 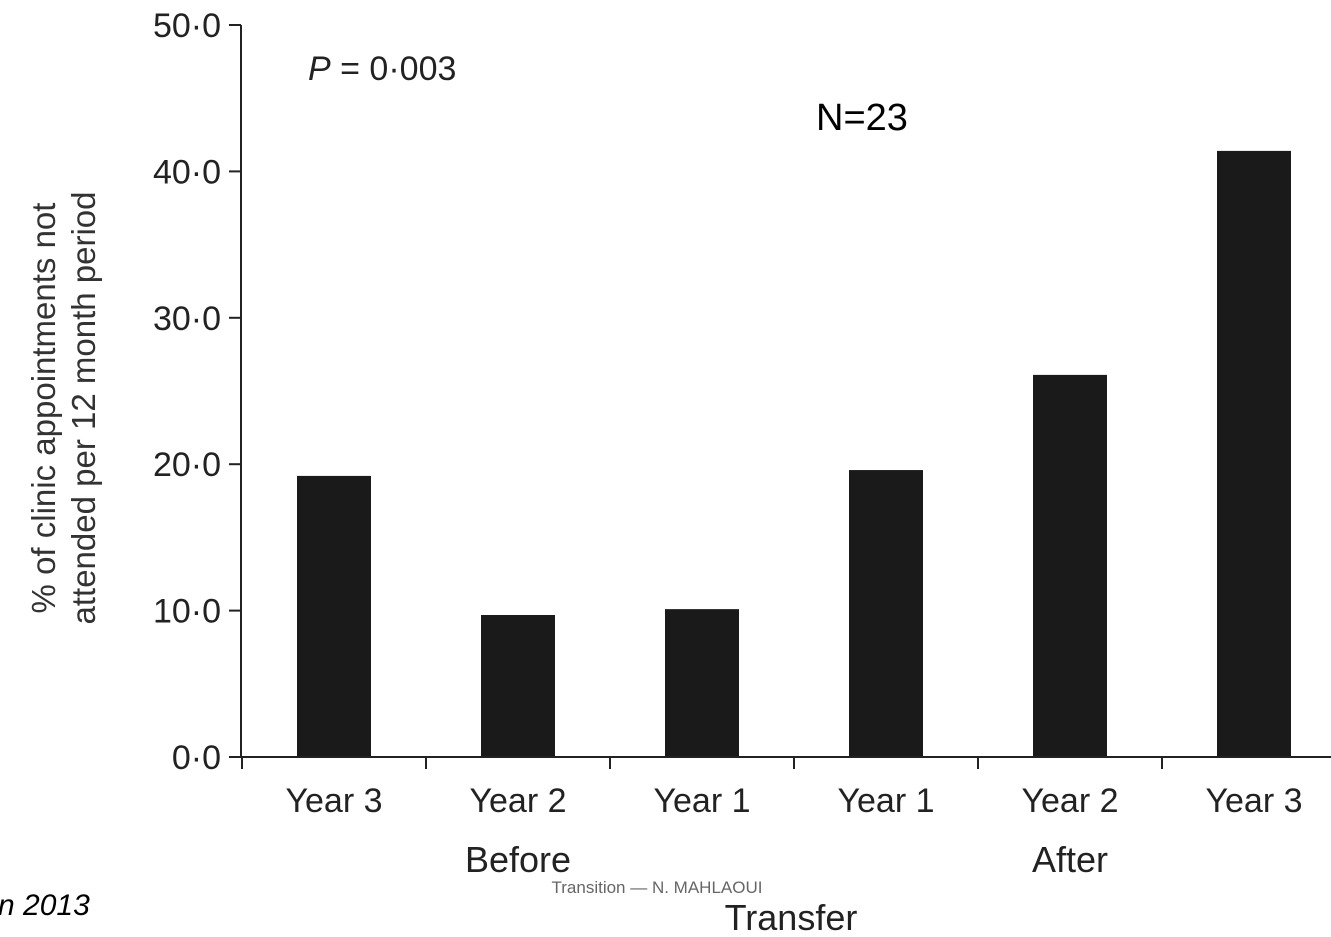 What do you see at coordinates (791, 917) in the screenshot?
I see `x-axis-title: Transfer` at bounding box center [791, 917].